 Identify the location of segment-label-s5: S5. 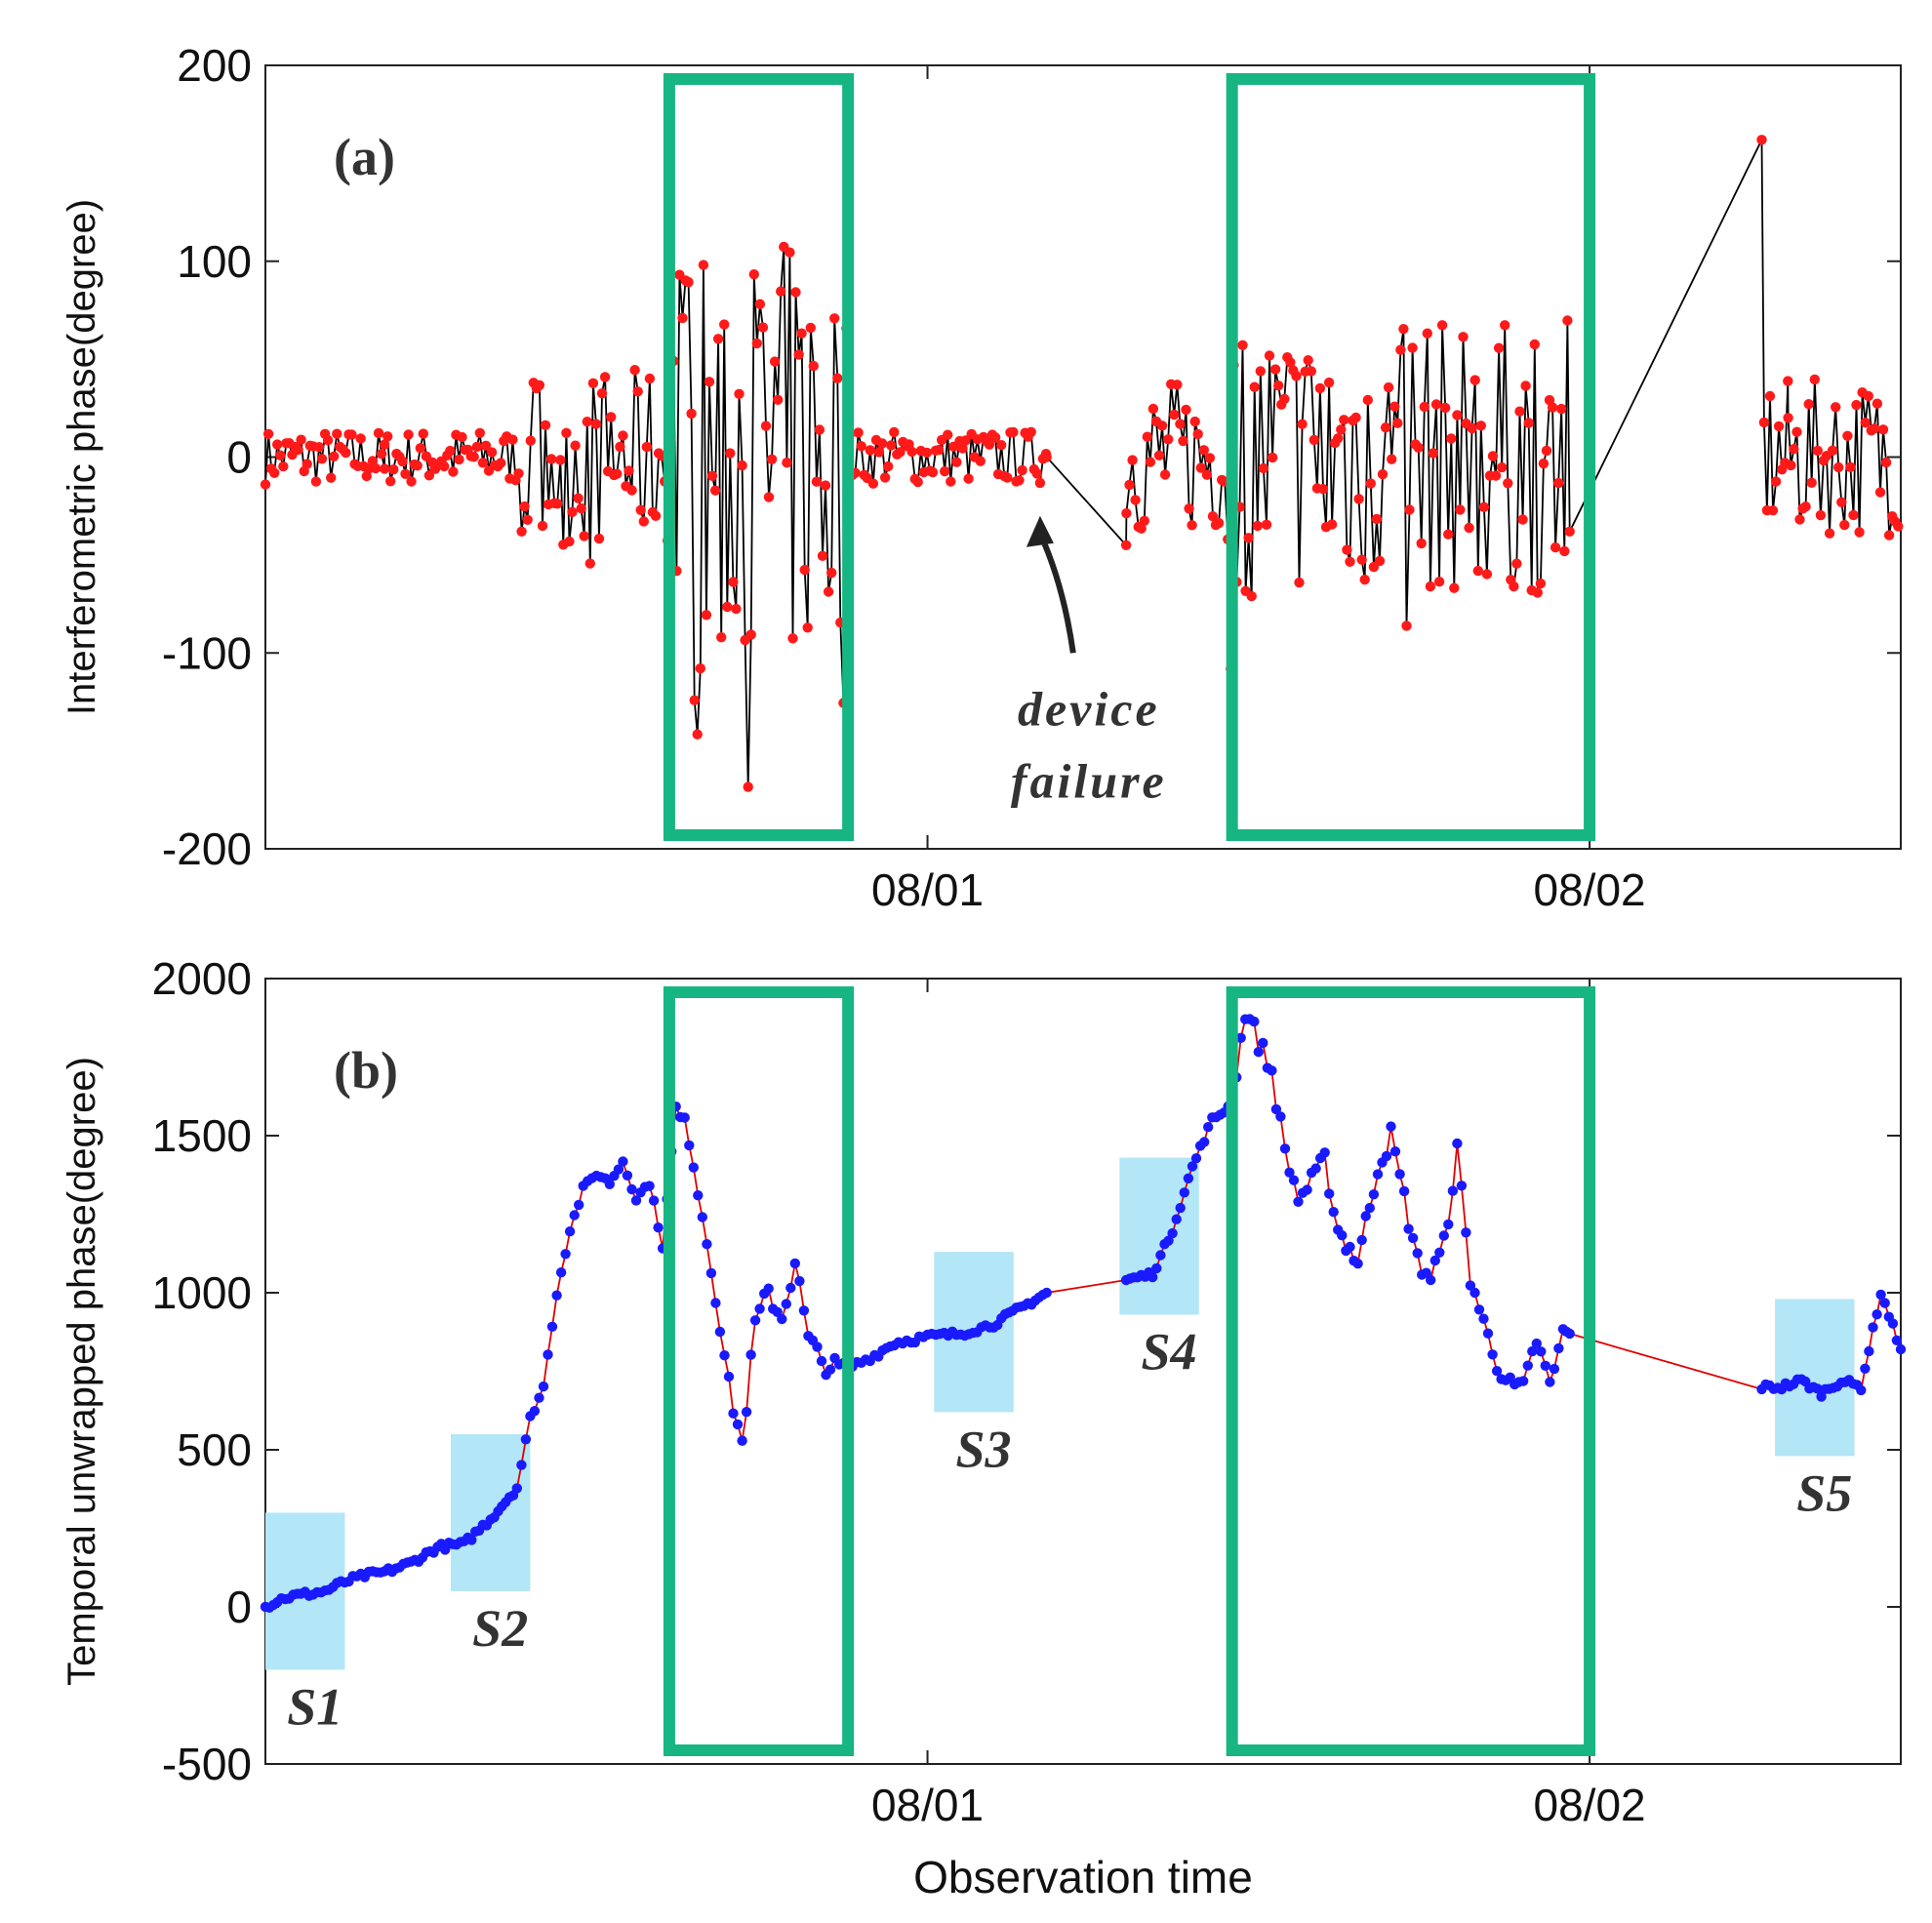
(1824, 1492).